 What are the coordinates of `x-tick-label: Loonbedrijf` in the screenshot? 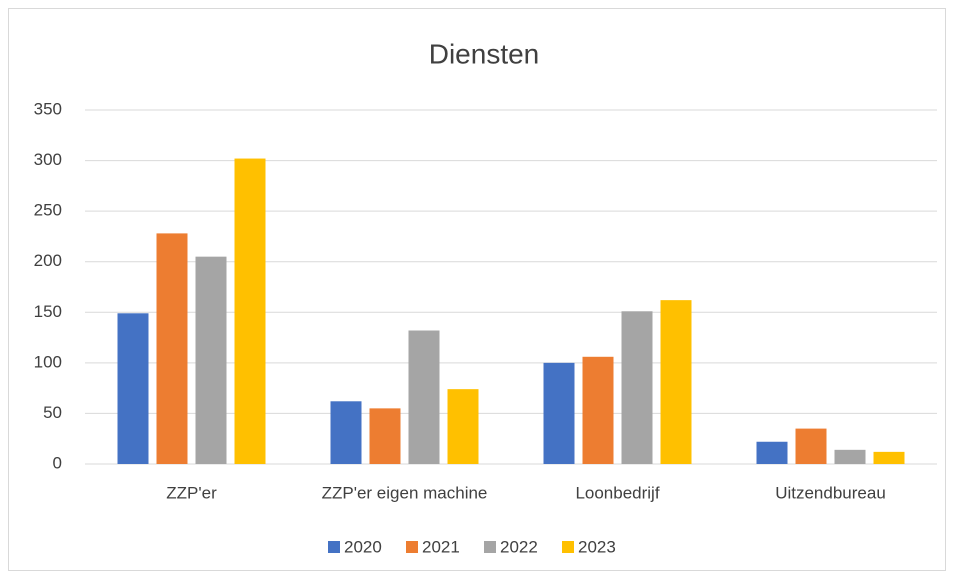 It's located at (617, 492).